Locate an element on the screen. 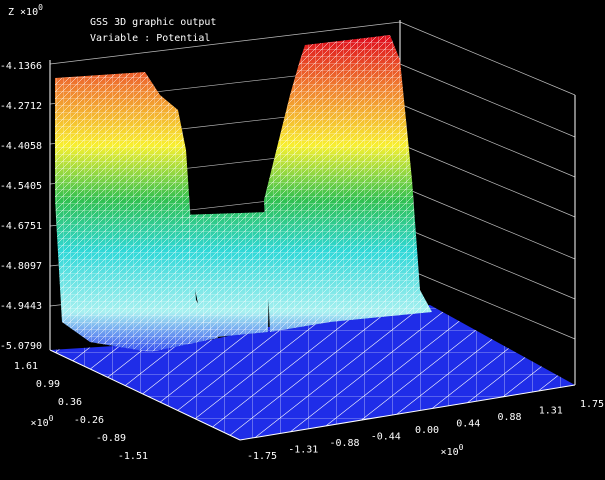 This screenshot has height=480, width=605. y-tick-label: 0.36 is located at coordinates (70, 402).